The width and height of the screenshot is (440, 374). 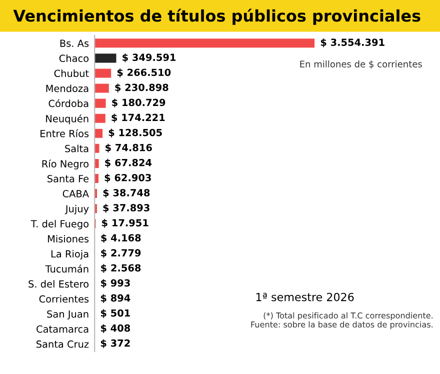 What do you see at coordinates (64, 299) in the screenshot?
I see `y-tick-label: Corrientes` at bounding box center [64, 299].